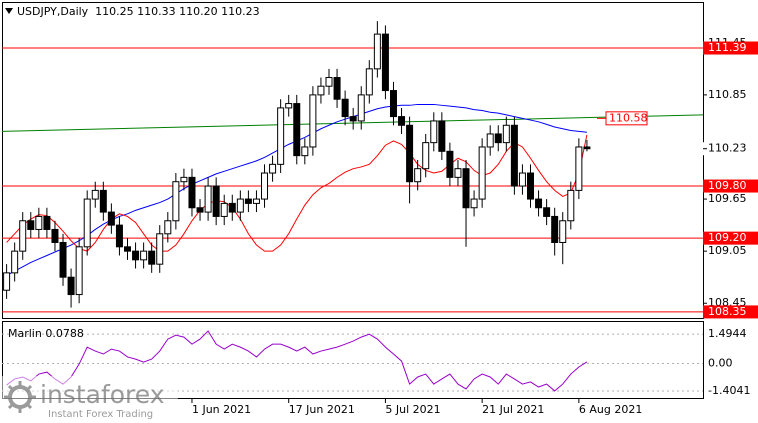 Image resolution: width=758 pixels, height=423 pixels. What do you see at coordinates (513, 409) in the screenshot?
I see `x-tick-label: 21 Jul 2021` at bounding box center [513, 409].